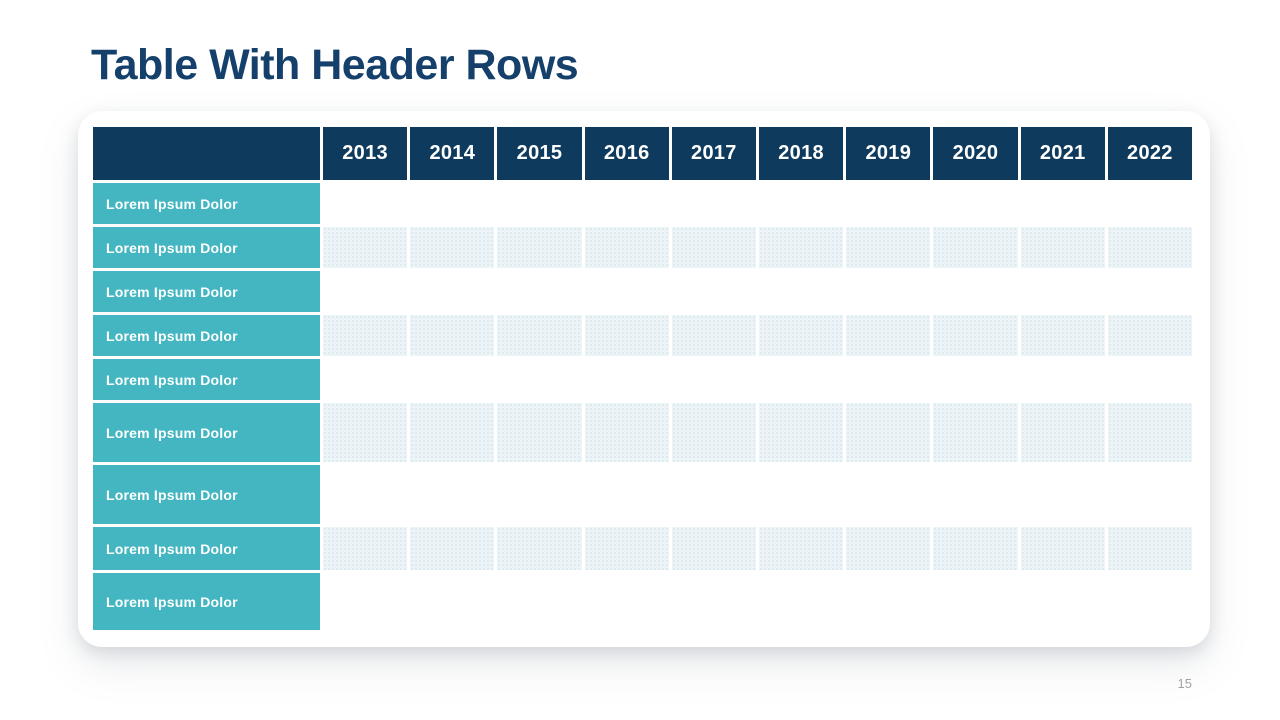  Describe the element at coordinates (975, 153) in the screenshot. I see `header-year-cell: 2020` at that location.